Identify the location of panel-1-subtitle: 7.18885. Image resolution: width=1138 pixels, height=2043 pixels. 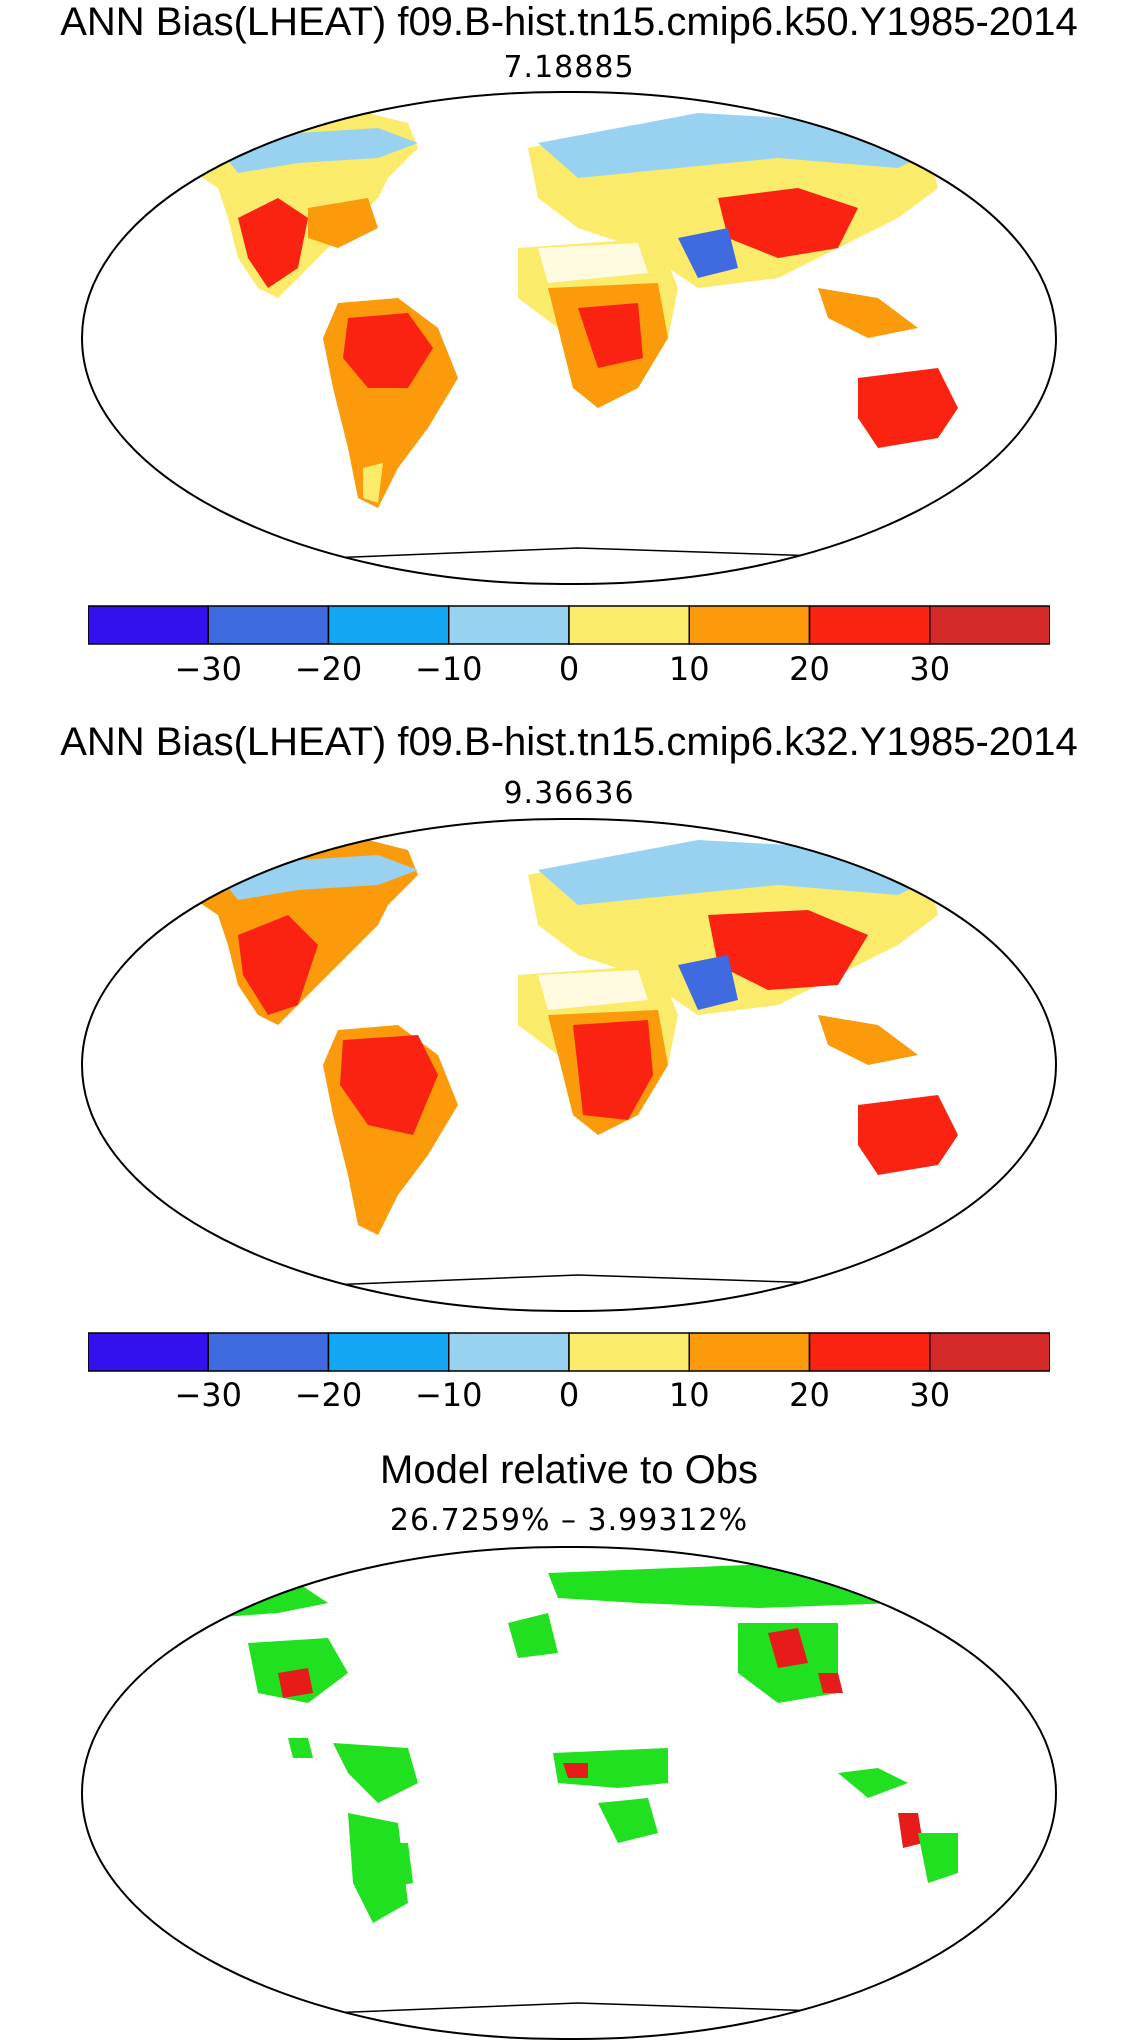
(569, 67).